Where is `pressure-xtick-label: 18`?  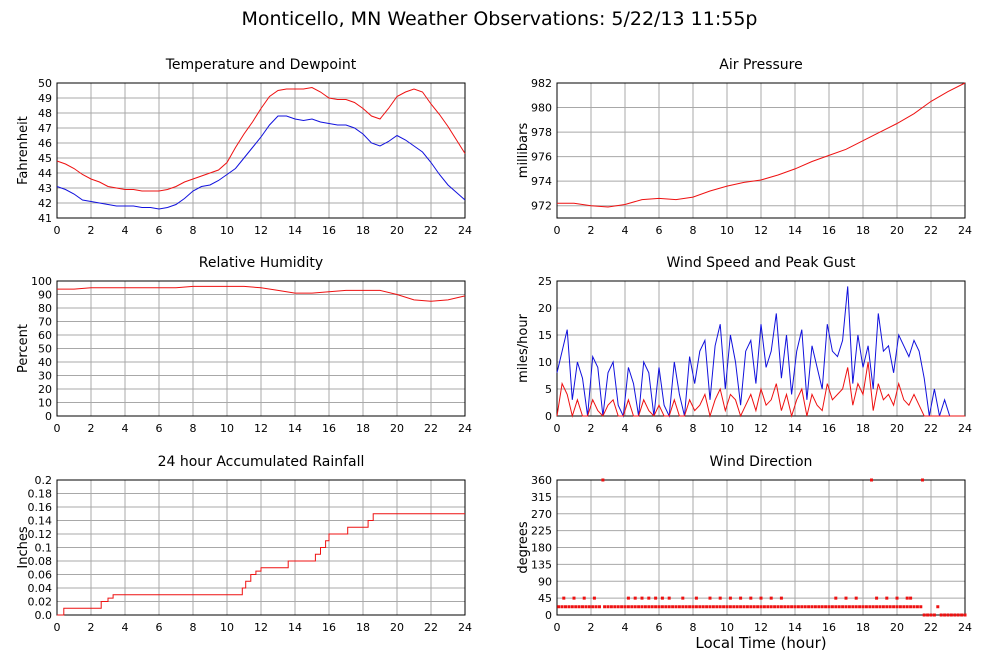
pressure-xtick-label: 18 is located at coordinates (863, 230).